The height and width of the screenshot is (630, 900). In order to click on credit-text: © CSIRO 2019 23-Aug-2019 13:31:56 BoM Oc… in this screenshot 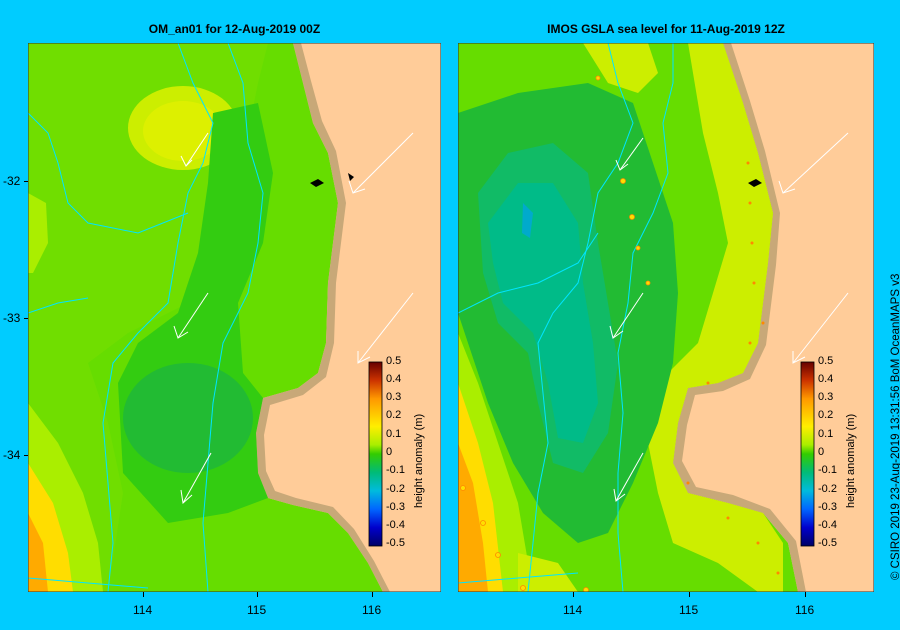, I will do `click(895, 426)`.